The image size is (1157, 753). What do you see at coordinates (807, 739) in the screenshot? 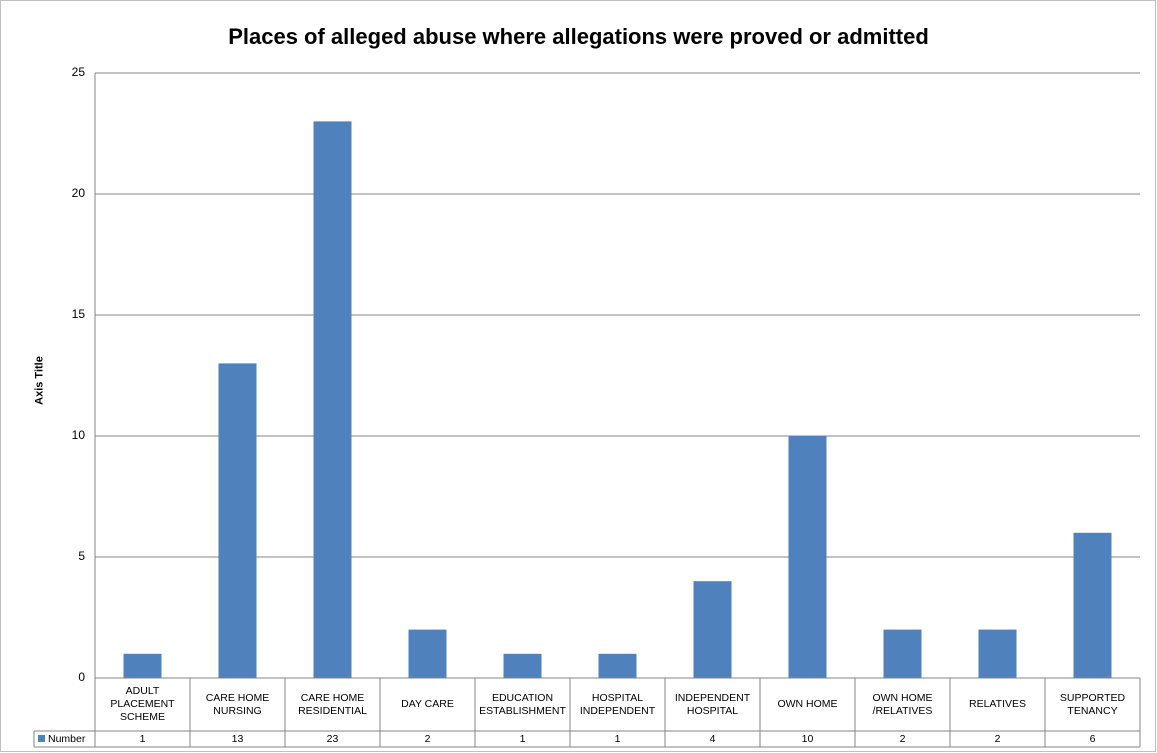
I see `table-value: 10` at bounding box center [807, 739].